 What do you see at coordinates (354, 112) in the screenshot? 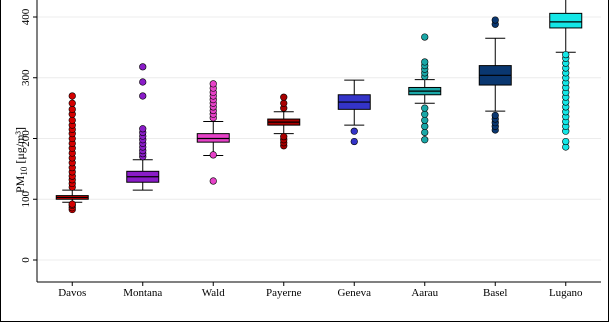
I see `box-geneva` at bounding box center [354, 112].